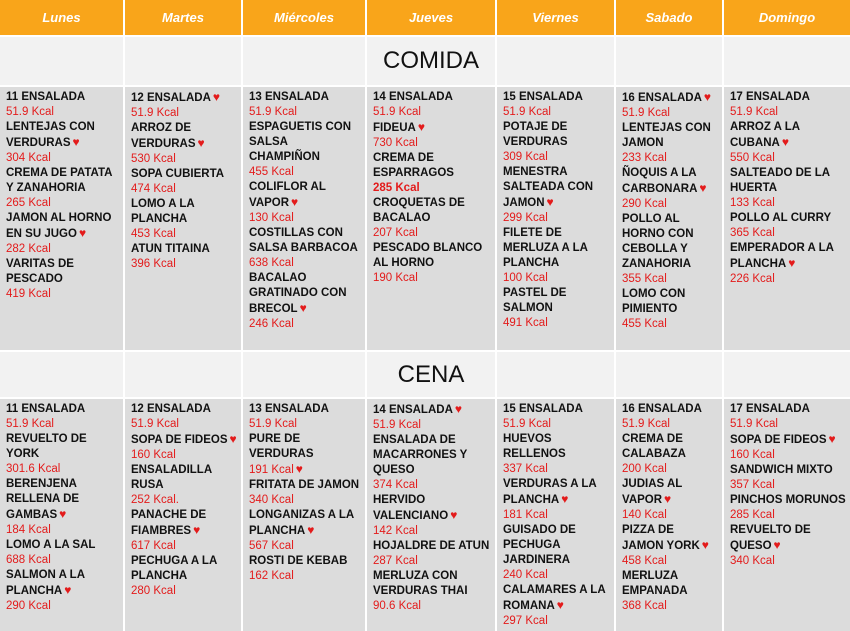 This screenshot has height=631, width=850. Describe the element at coordinates (395, 531) in the screenshot. I see `kcal-text: 142 Kcal` at that location.